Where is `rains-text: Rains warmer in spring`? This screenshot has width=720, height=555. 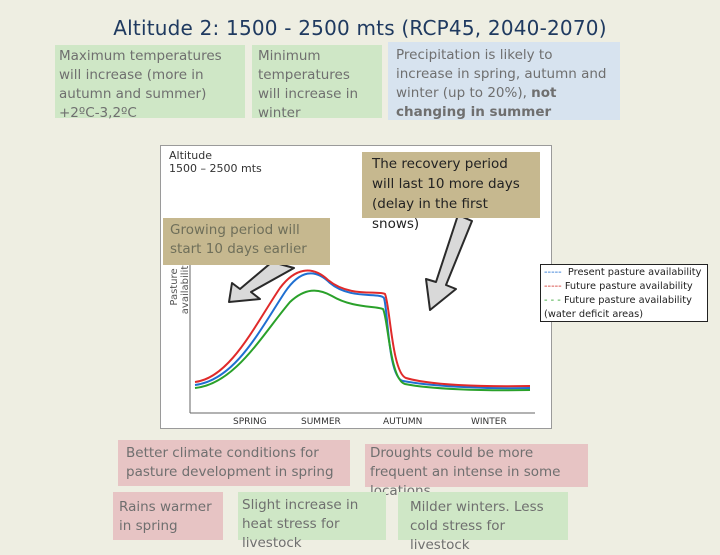
rains-text: Rains warmer in spring is located at coordinates (165, 516).